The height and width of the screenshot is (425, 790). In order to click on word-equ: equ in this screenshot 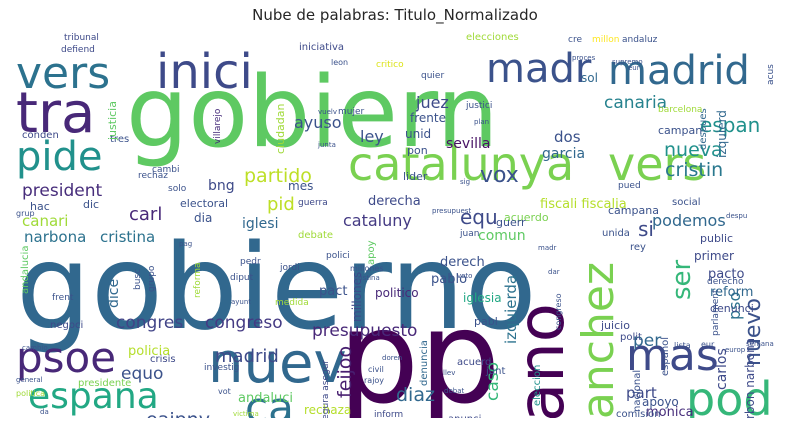, I will do `click(479, 217)`.